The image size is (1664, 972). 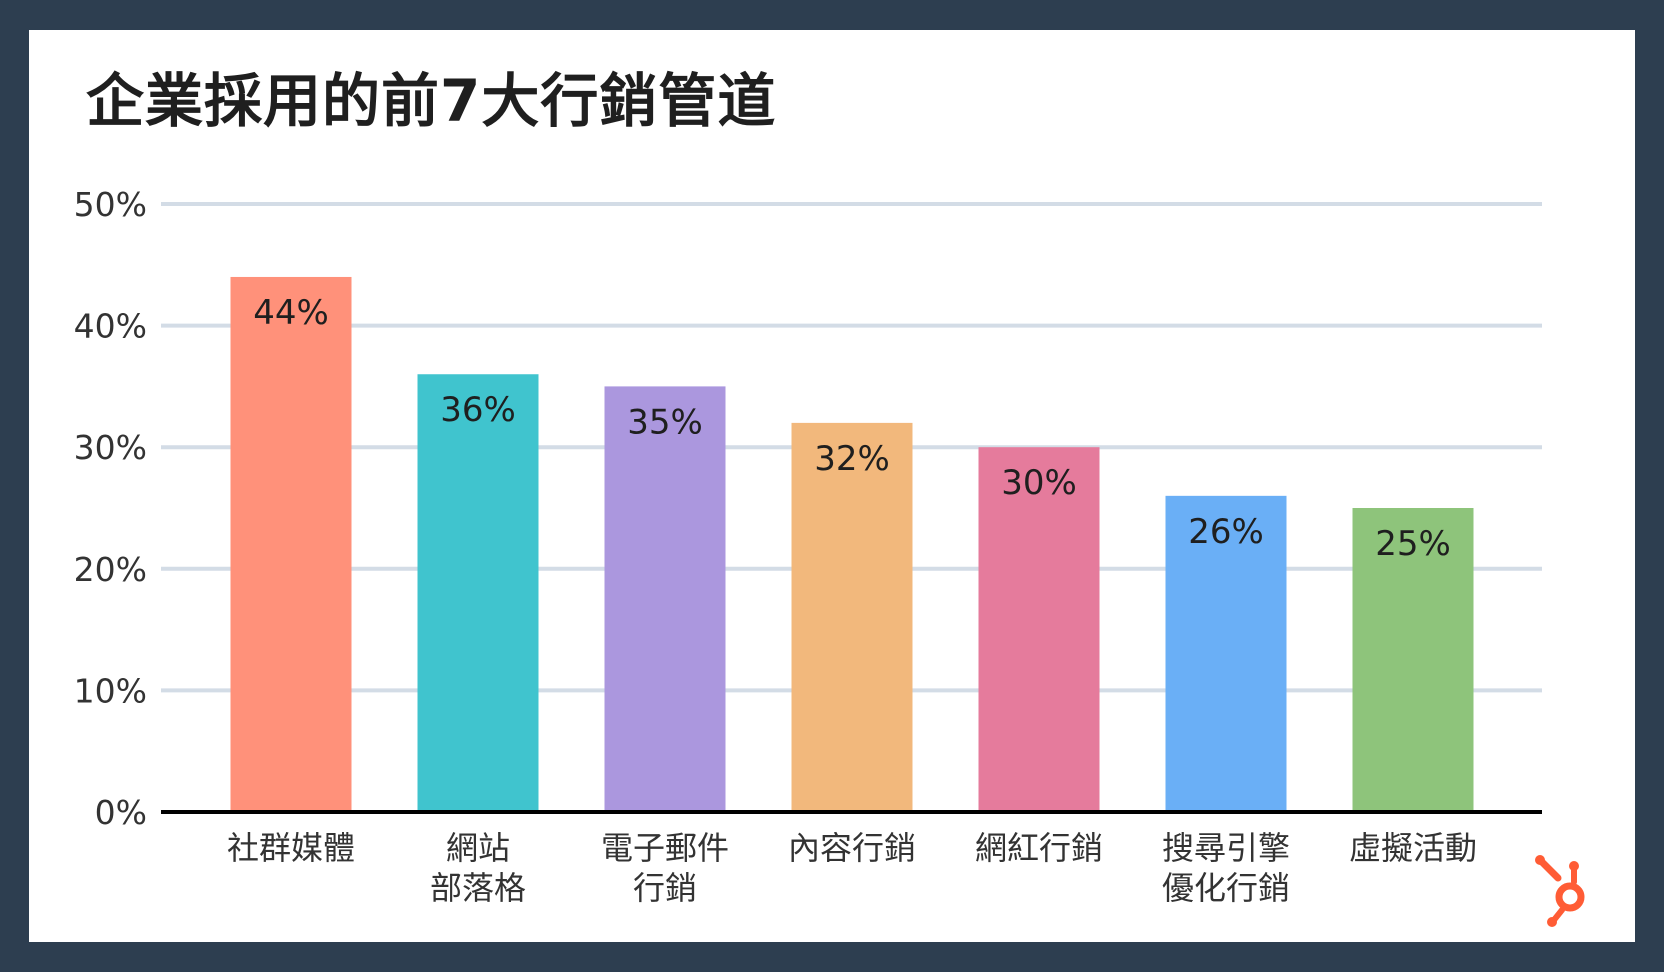 I want to click on x-tick-label: 部落格, so click(x=478, y=888).